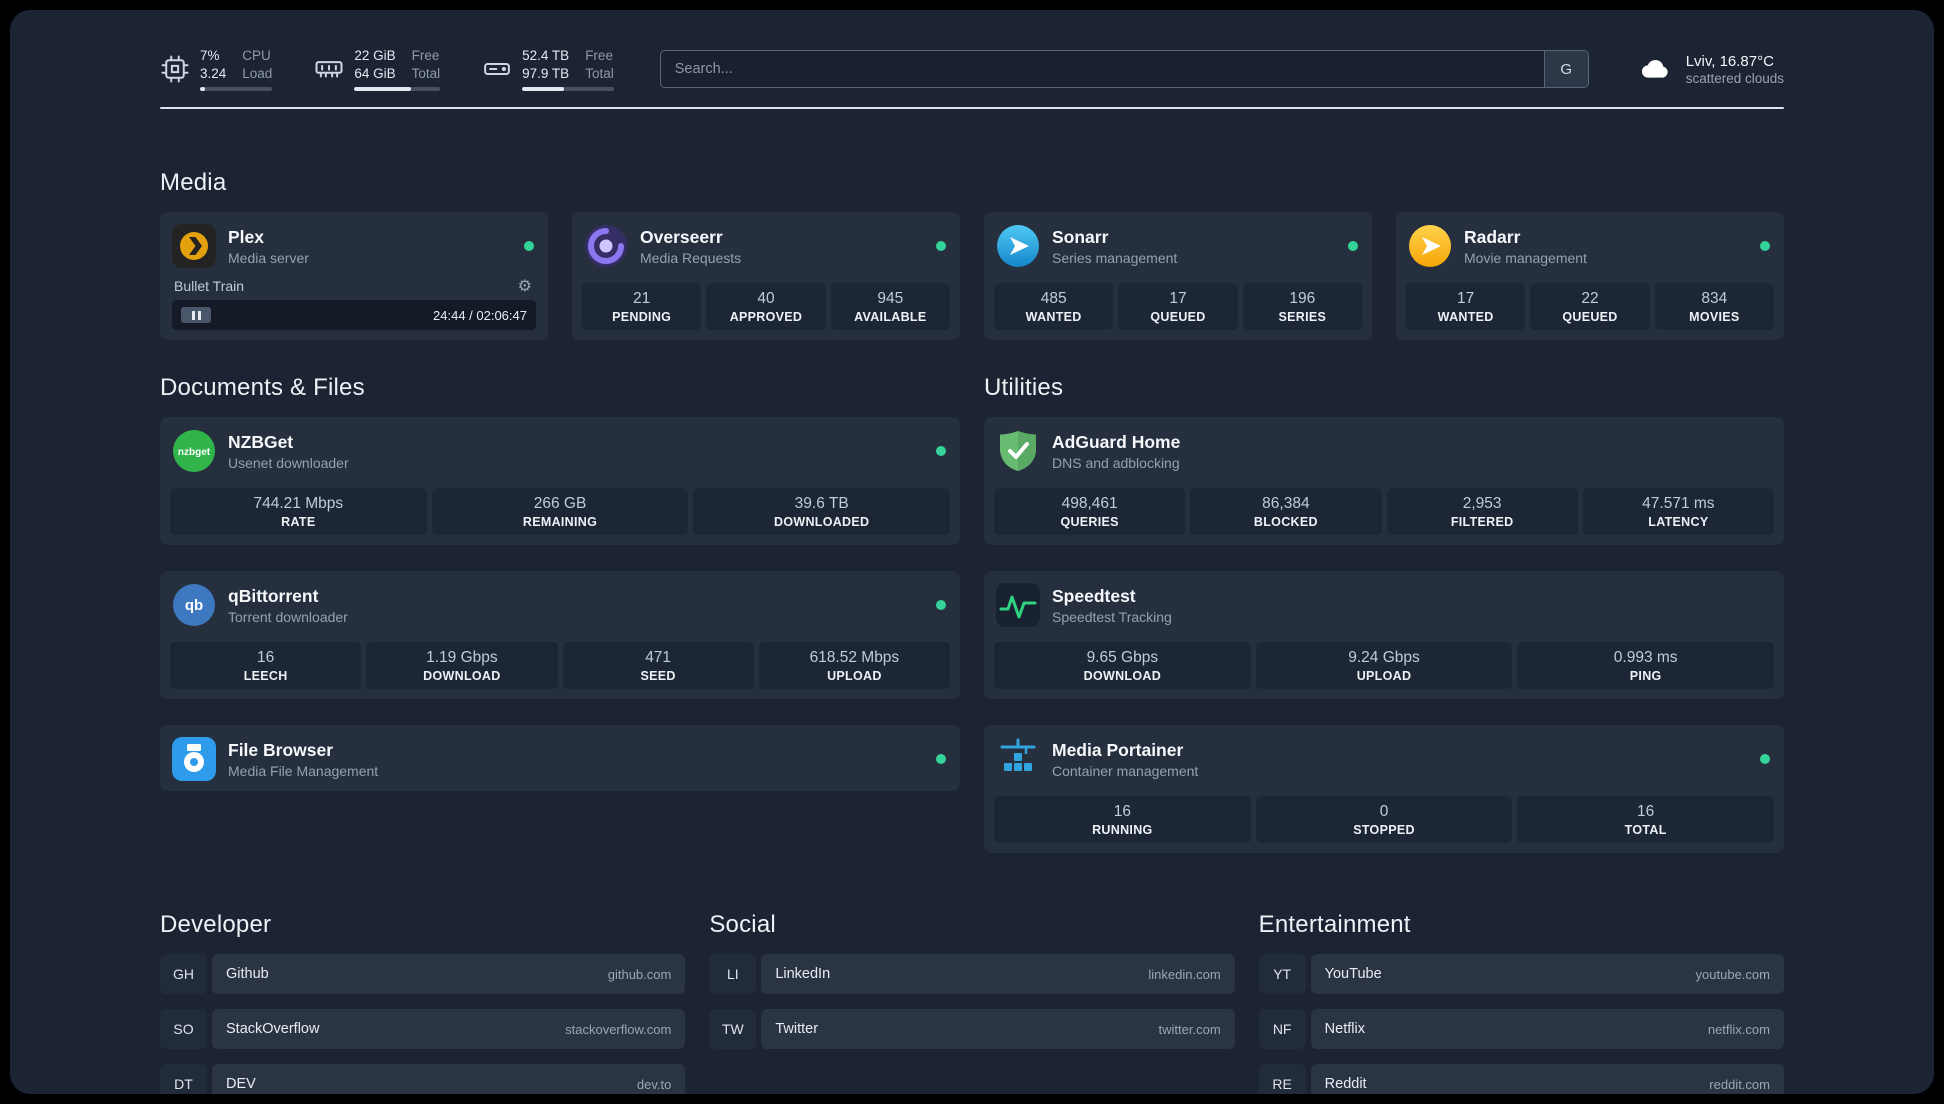 The image size is (1944, 1104). What do you see at coordinates (658, 665) in the screenshot?
I see `stat-seed: 471 SEED` at bounding box center [658, 665].